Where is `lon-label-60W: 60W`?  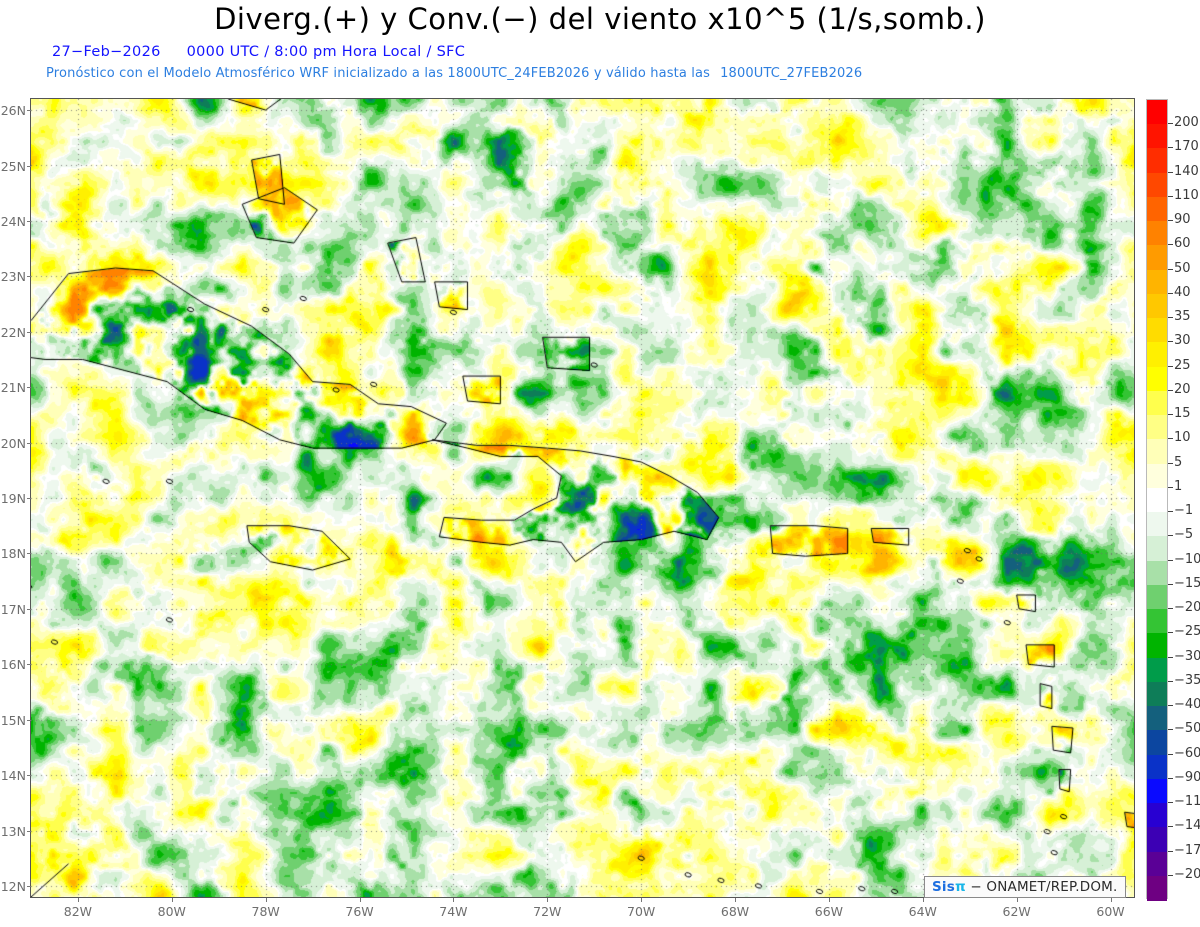 lon-label-60W: 60W is located at coordinates (1110, 911).